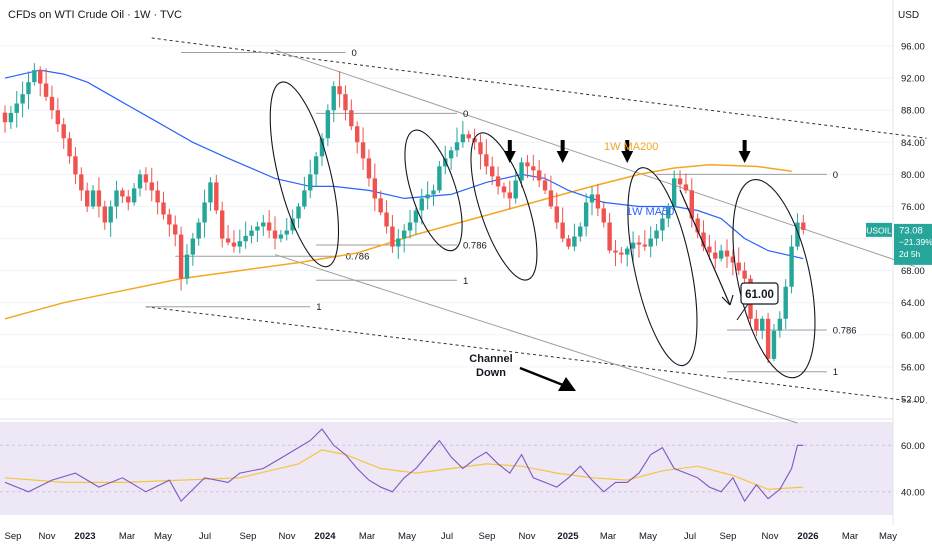 This screenshot has width=932, height=555. I want to click on price-badge, so click(913, 244).